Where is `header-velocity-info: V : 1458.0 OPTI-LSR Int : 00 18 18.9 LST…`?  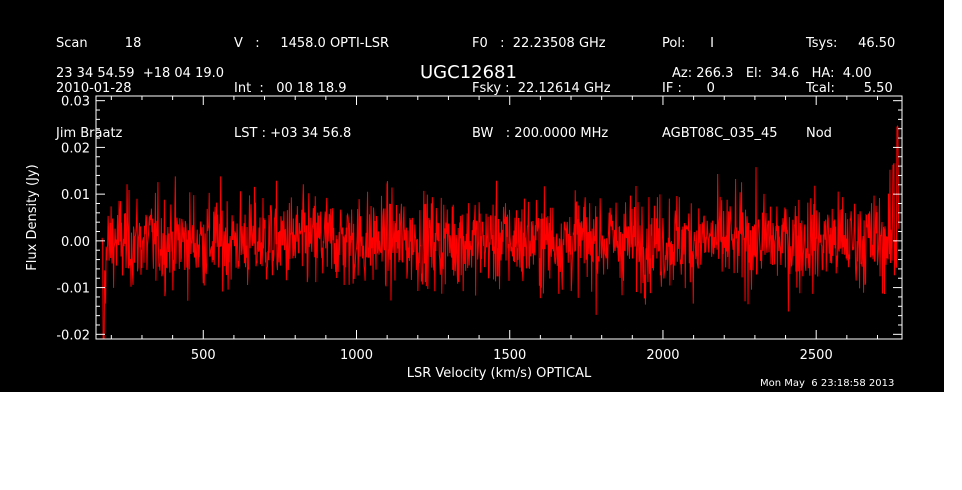 header-velocity-info: V : 1458.0 OPTI-LSR Int : 00 18 18.9 LST… is located at coordinates (311, 81).